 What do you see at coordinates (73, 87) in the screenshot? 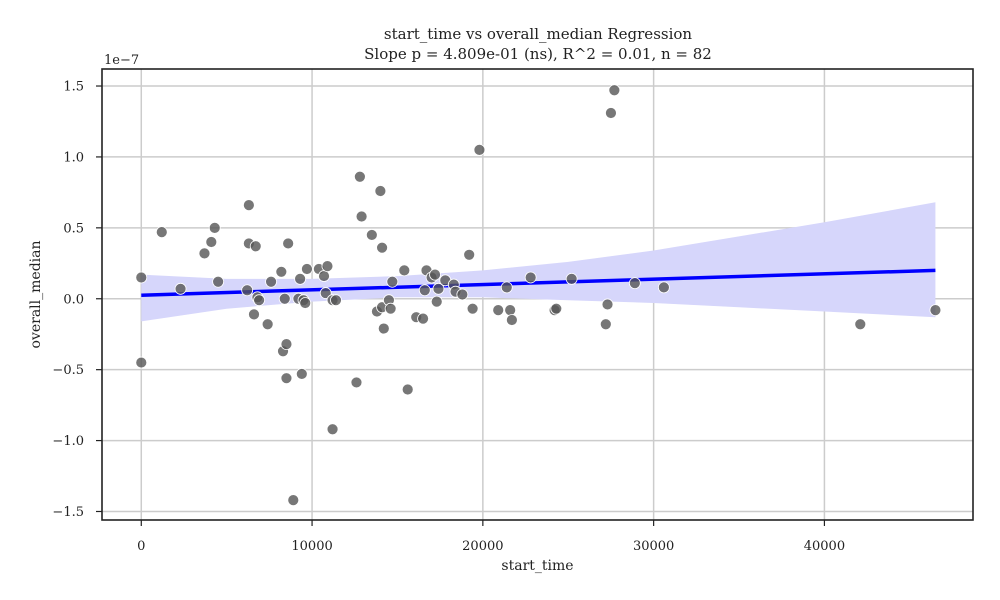
I see `y-tick-label: 1.5` at bounding box center [73, 87].